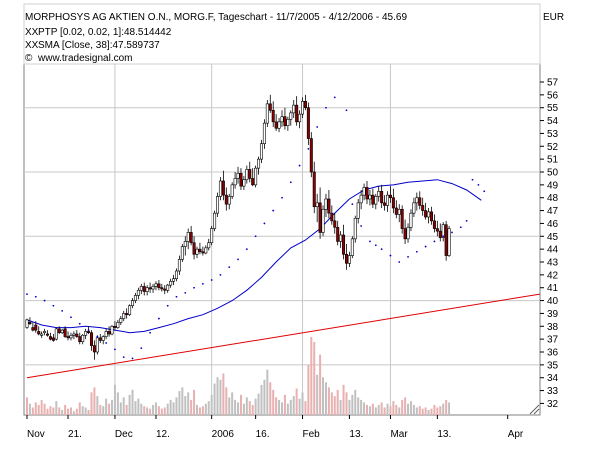 The height and width of the screenshot is (450, 600). I want to click on y-tick-label: 37, so click(553, 340).